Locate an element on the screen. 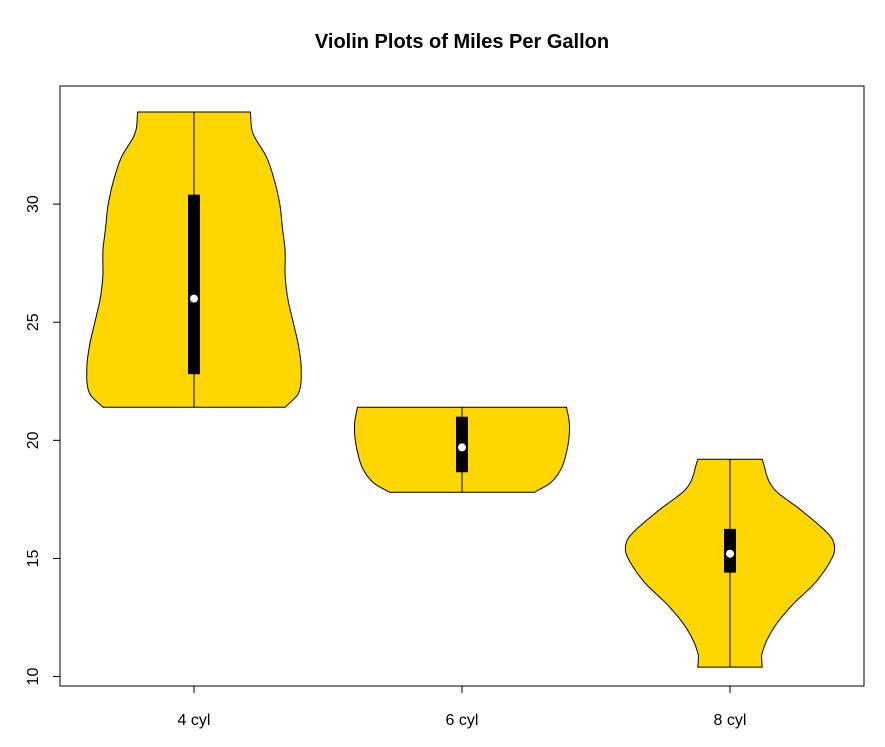 This screenshot has height=747, width=885. x-tick-label: 6 cyl is located at coordinates (462, 720).